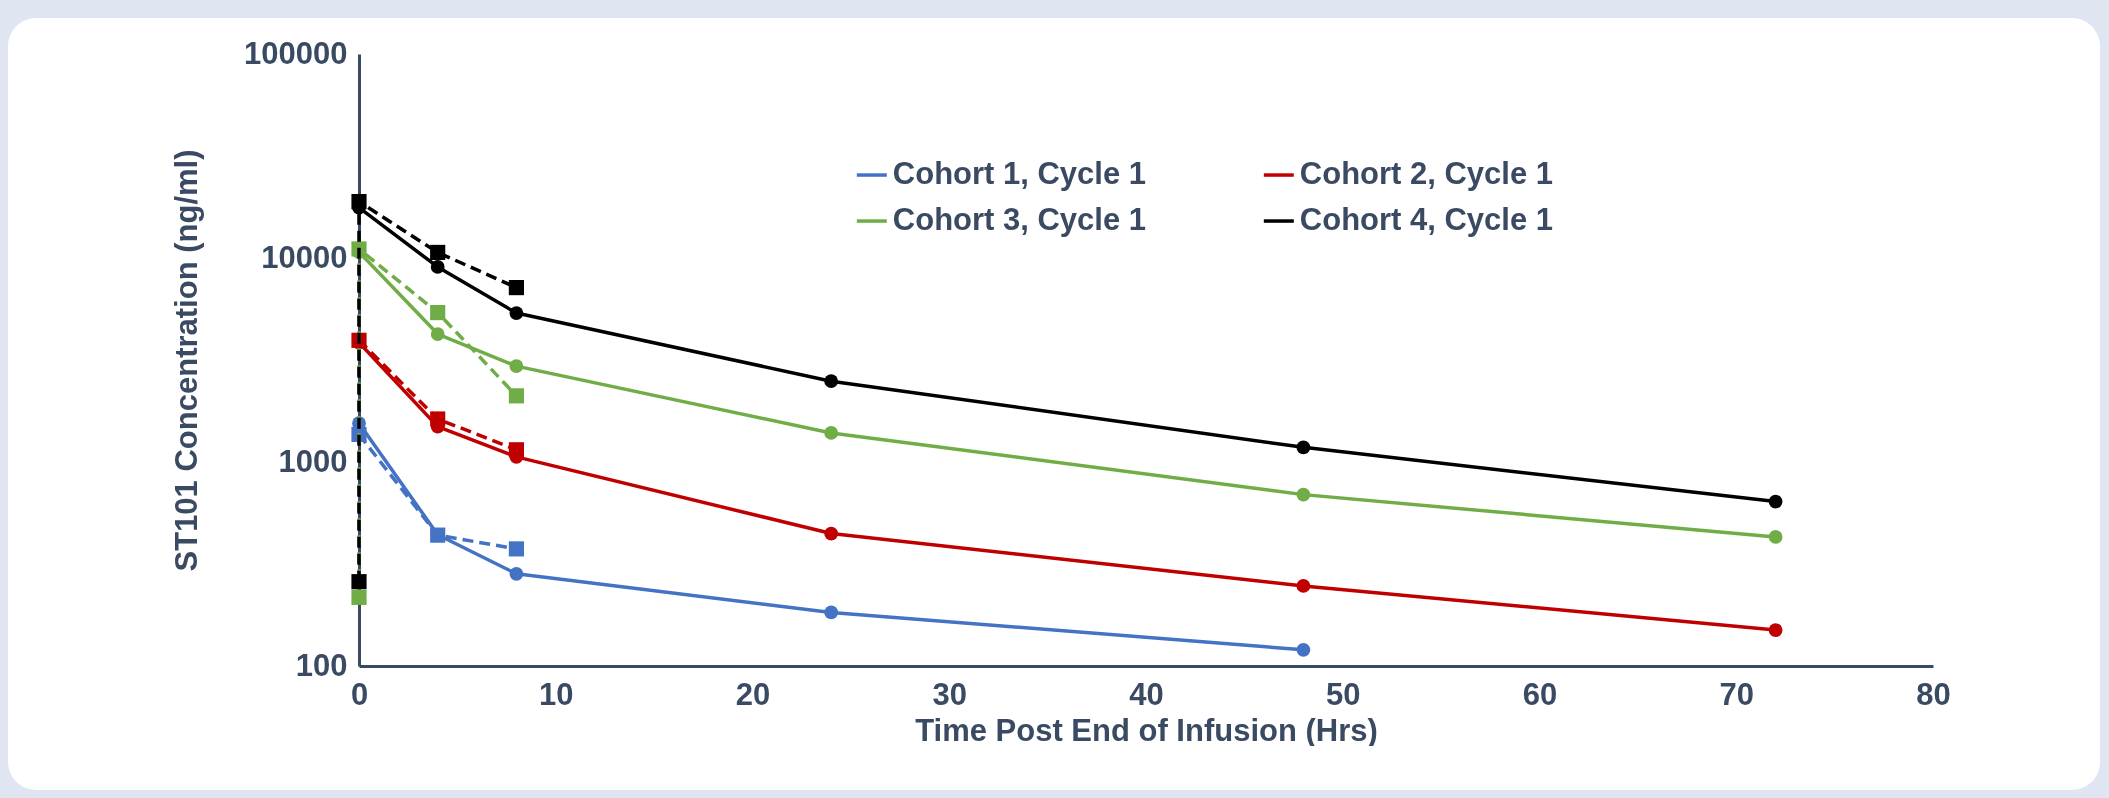  What do you see at coordinates (753, 694) in the screenshot?
I see `x-tick-label: 20` at bounding box center [753, 694].